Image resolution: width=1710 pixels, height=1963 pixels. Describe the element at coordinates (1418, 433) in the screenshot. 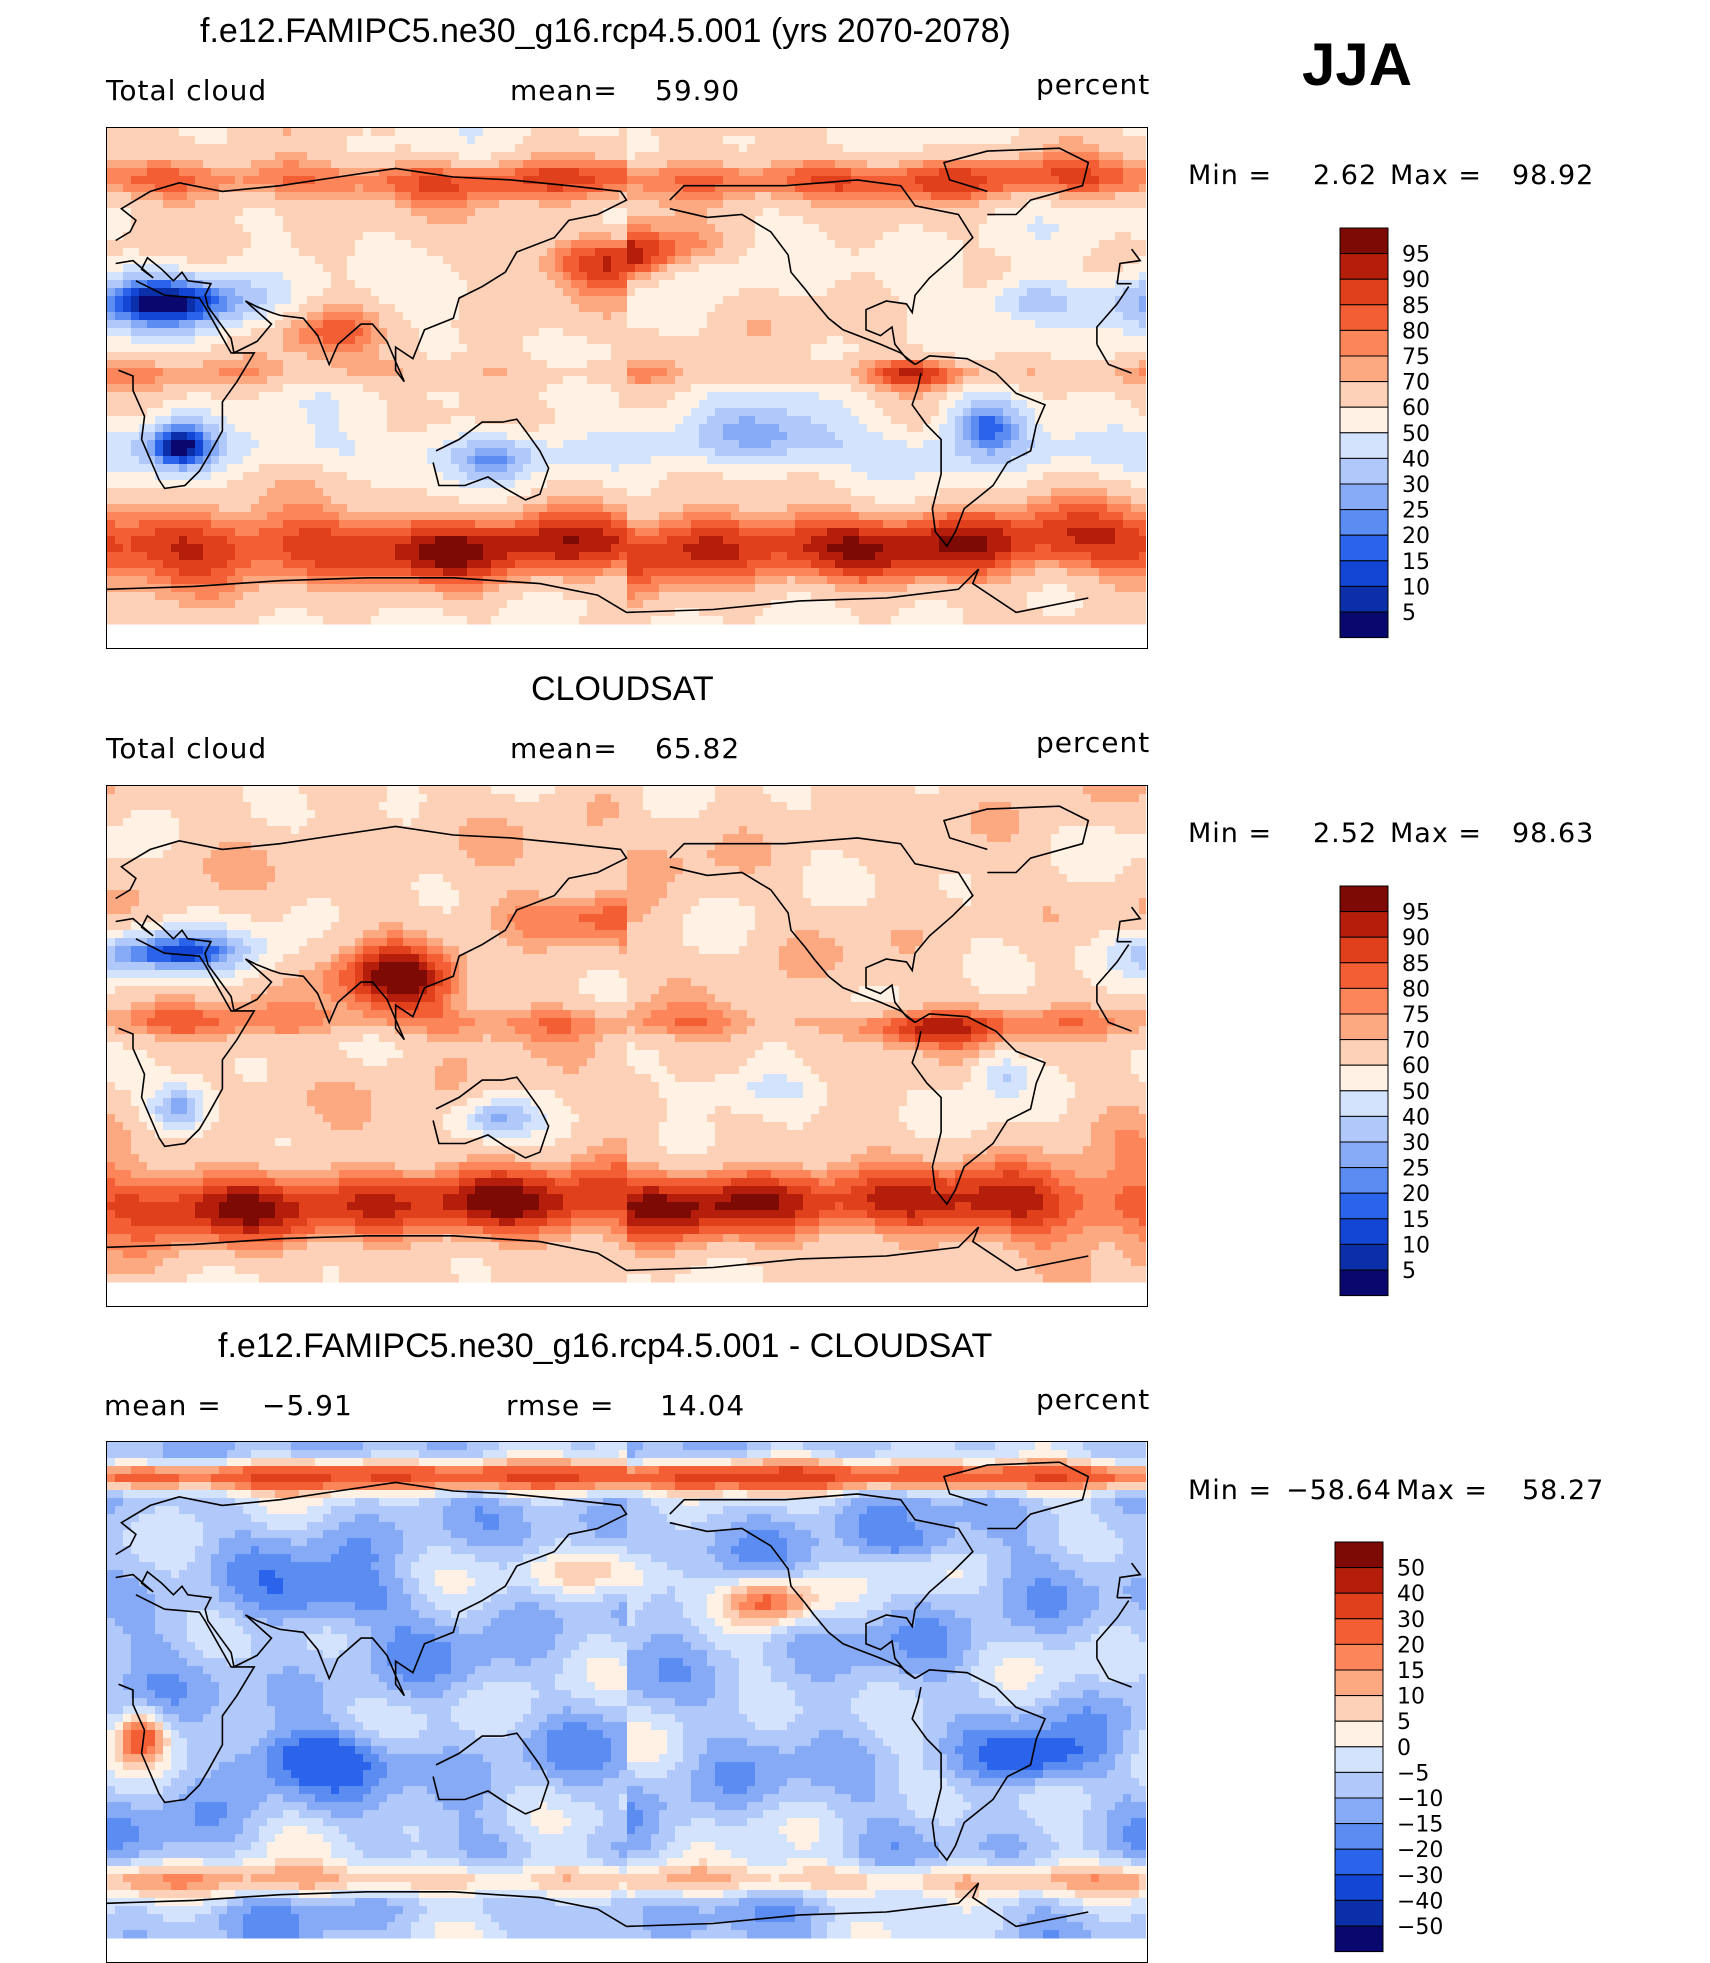

I see `panel-1-colorbar: 95 90 85 80 75 70 60 50 40 30 25 20 15 10 5` at that location.